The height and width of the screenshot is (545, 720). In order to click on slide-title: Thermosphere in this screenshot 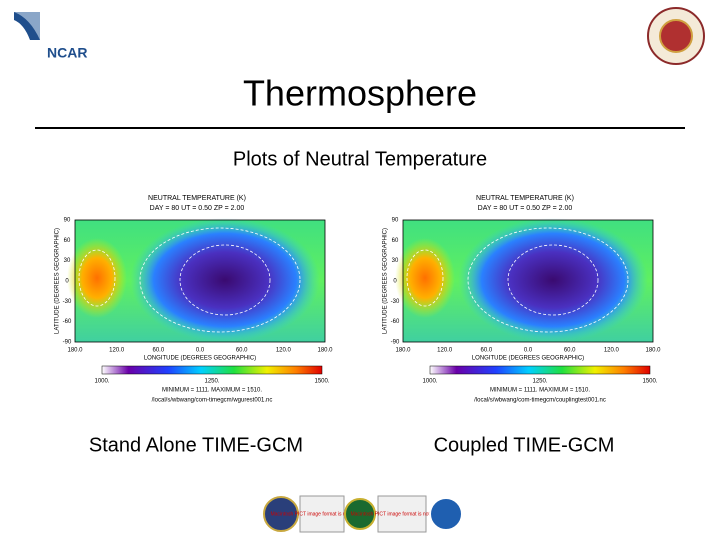, I will do `click(360, 93)`.